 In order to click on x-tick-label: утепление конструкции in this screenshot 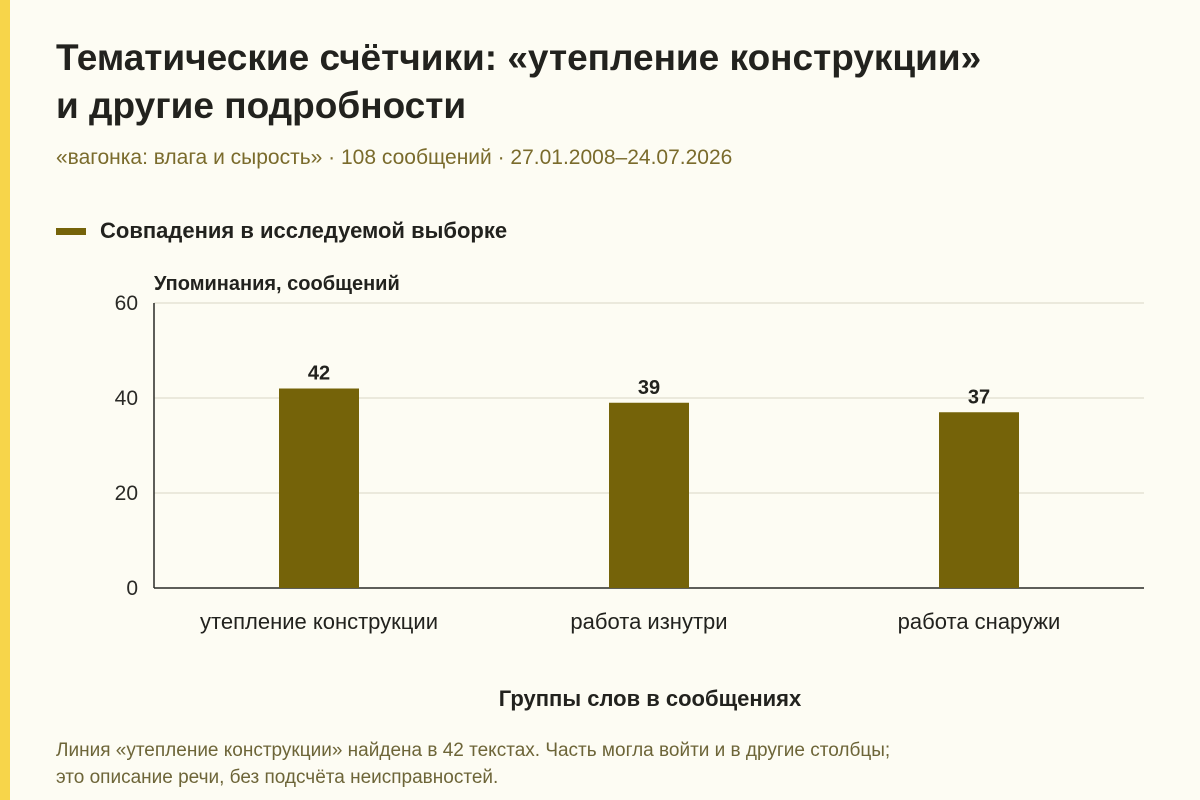, I will do `click(319, 621)`.